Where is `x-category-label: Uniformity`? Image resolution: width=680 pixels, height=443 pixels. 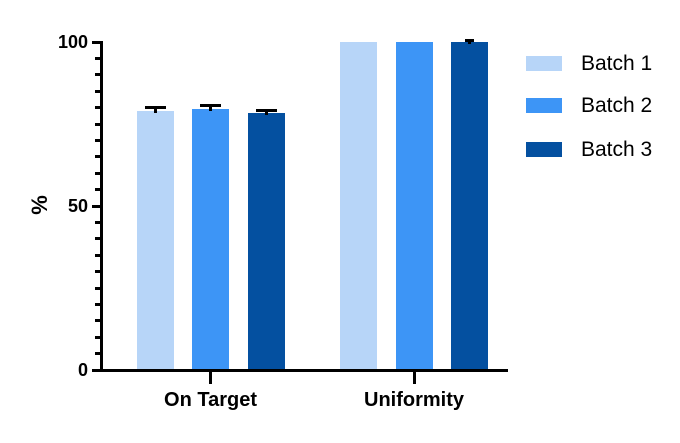 x-category-label: Uniformity is located at coordinates (414, 400).